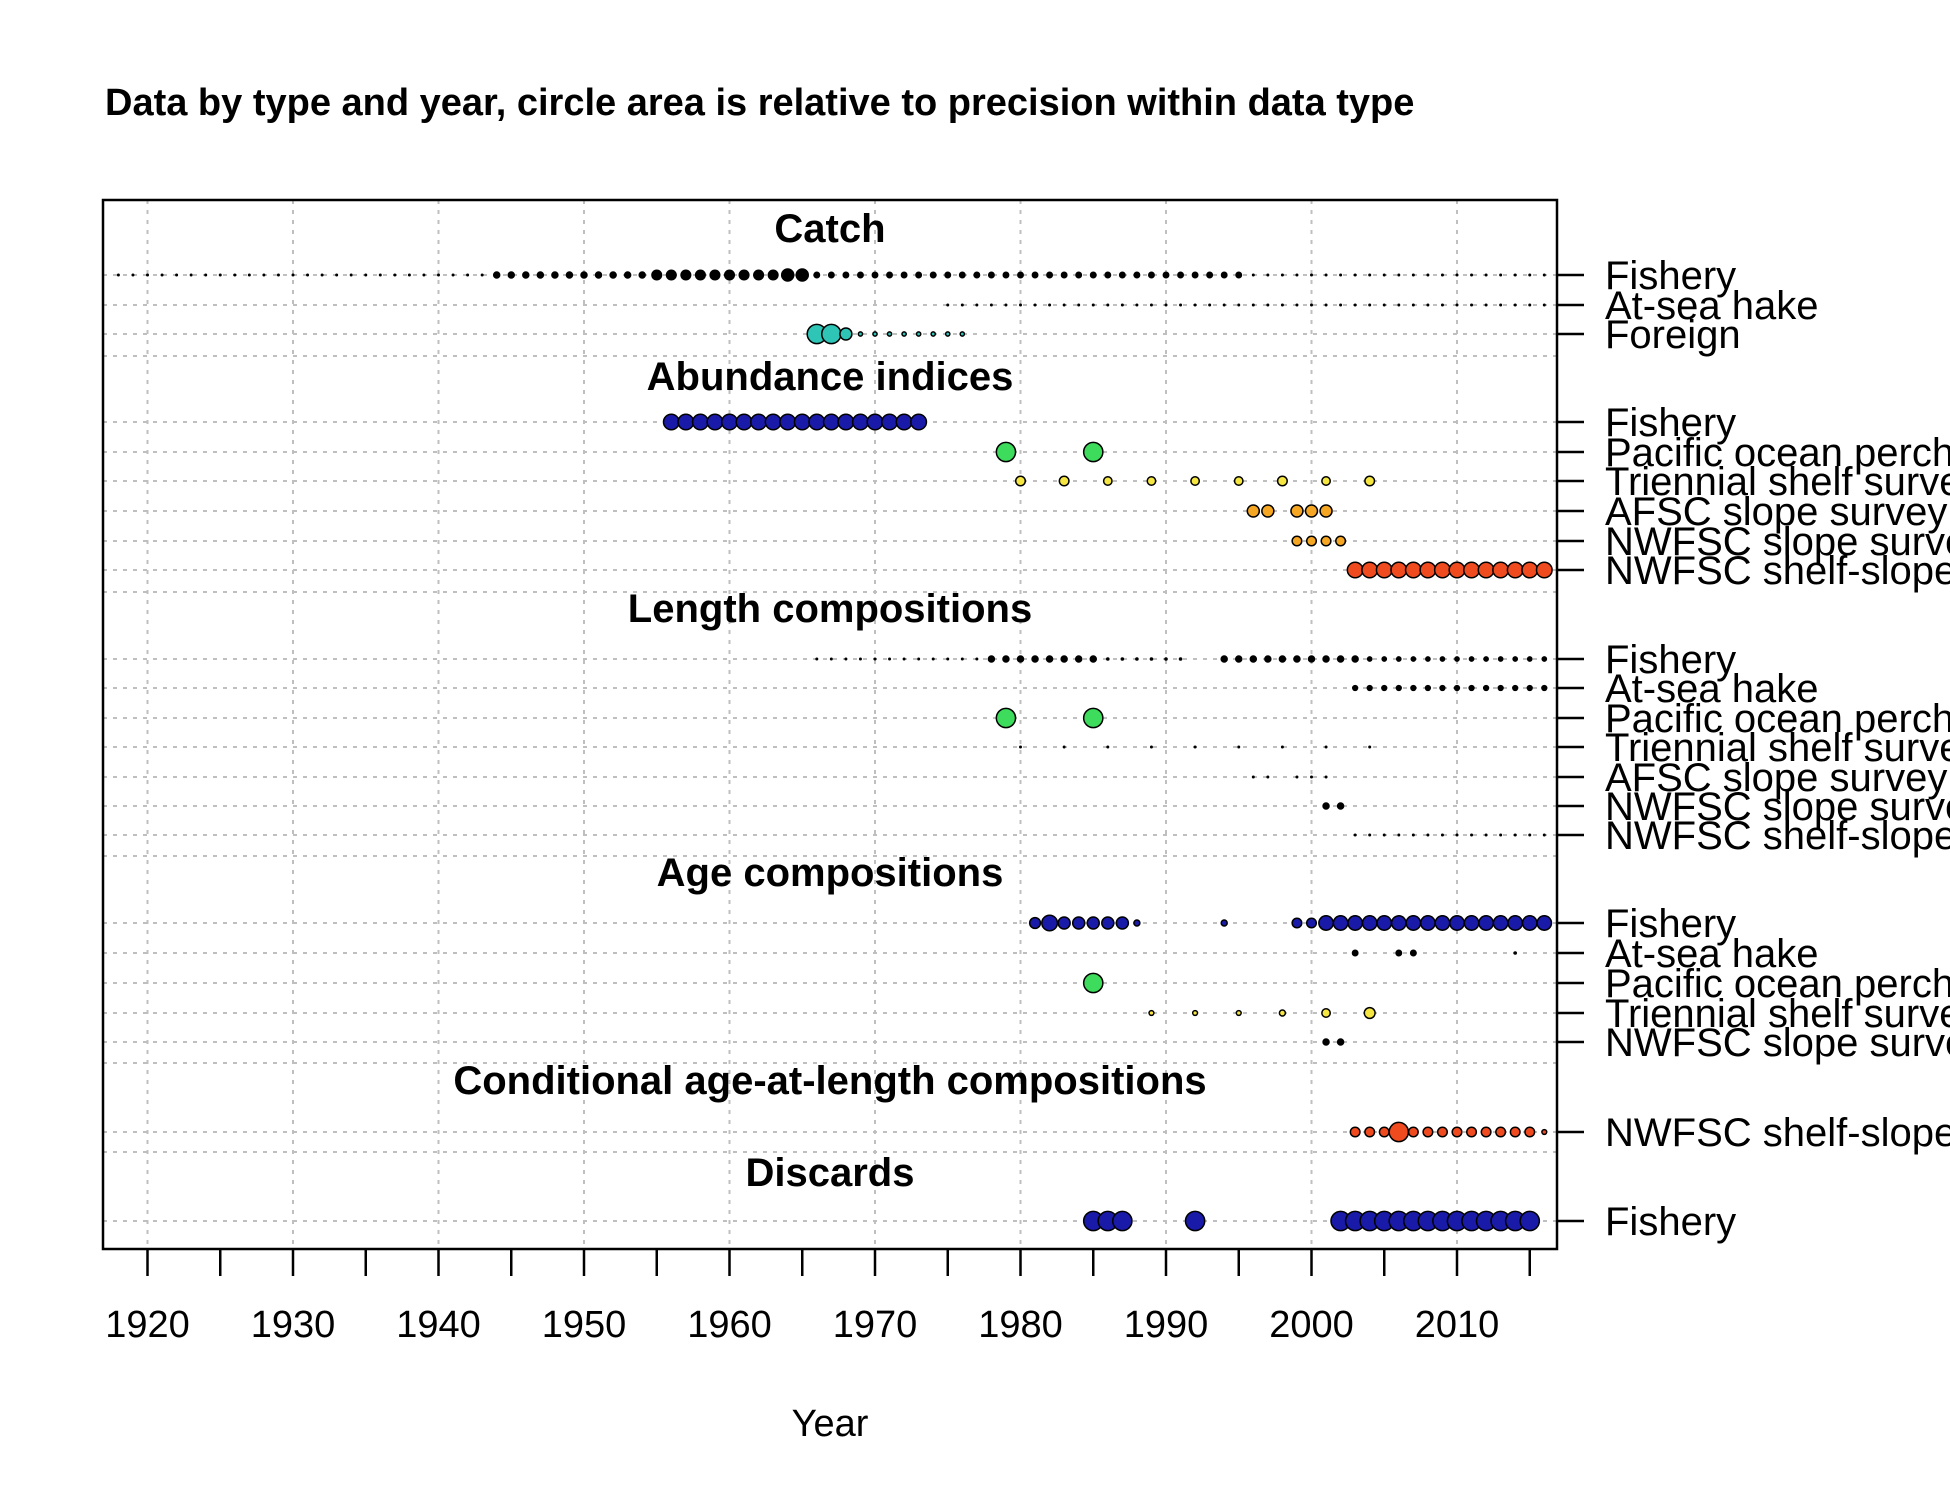 Image resolution: width=1950 pixels, height=1500 pixels. Describe the element at coordinates (1515, 923) in the screenshot. I see `data-point-age-compositions-fishery-2014` at that location.